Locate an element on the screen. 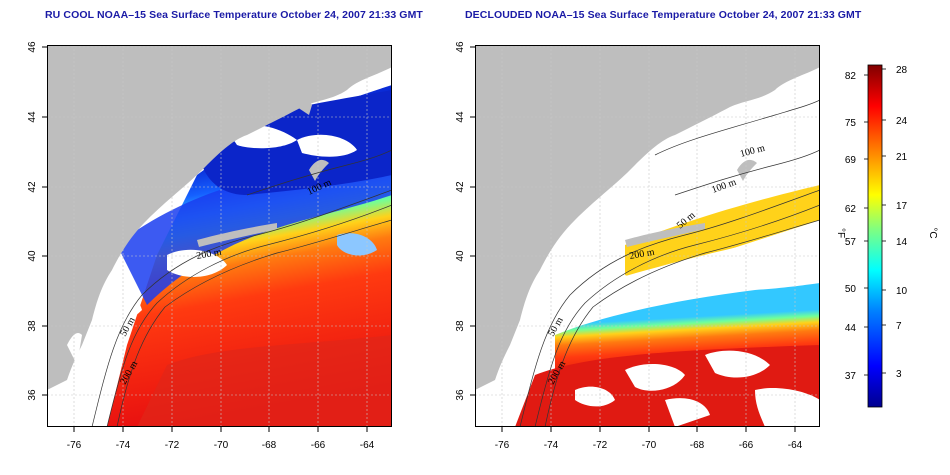  fahrenheit-tick: 69 is located at coordinates (851, 160).